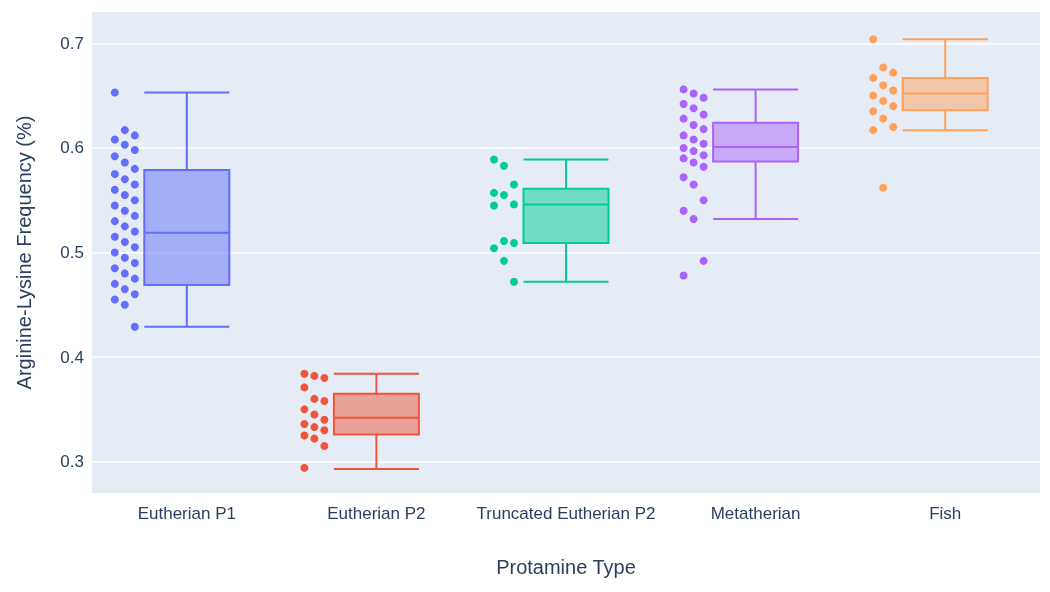  Describe the element at coordinates (72, 43) in the screenshot. I see `y-tick-label: 0.7` at that location.